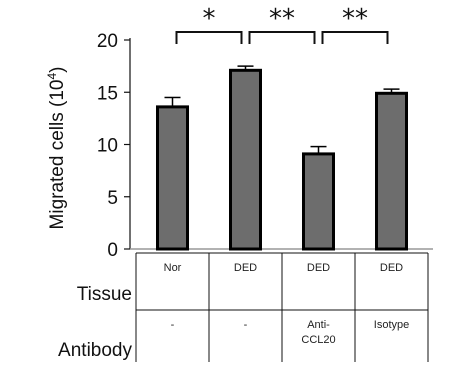  What do you see at coordinates (95, 350) in the screenshot?
I see `table-row-label: Antibody` at bounding box center [95, 350].